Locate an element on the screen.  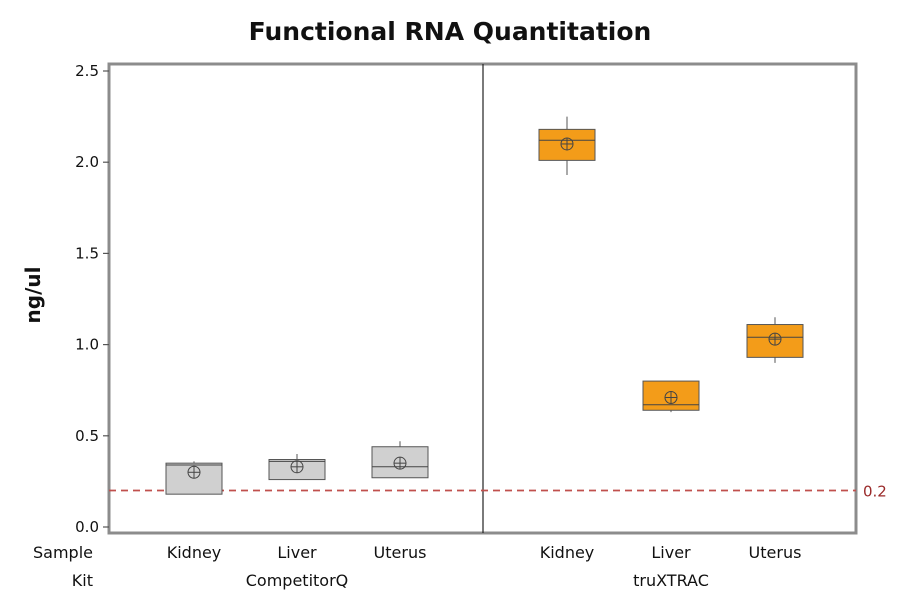
chart-title: Functional RNA Quantitation is located at coordinates (450, 31).